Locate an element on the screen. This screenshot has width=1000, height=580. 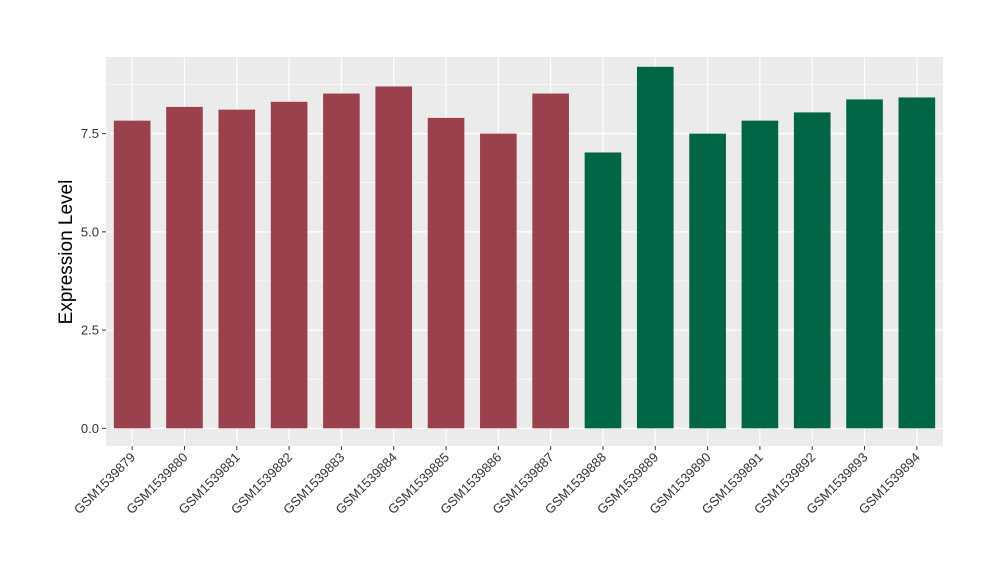
y-tick-label: 7.5 is located at coordinates (90, 133).